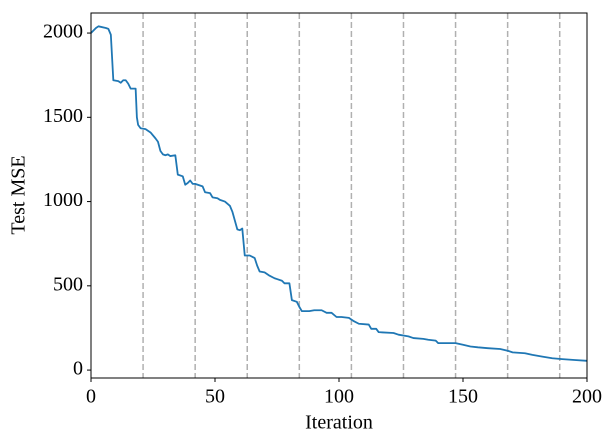 This screenshot has height=446, width=613. Describe the element at coordinates (63, 116) in the screenshot. I see `y-tick-label: 1500` at that location.